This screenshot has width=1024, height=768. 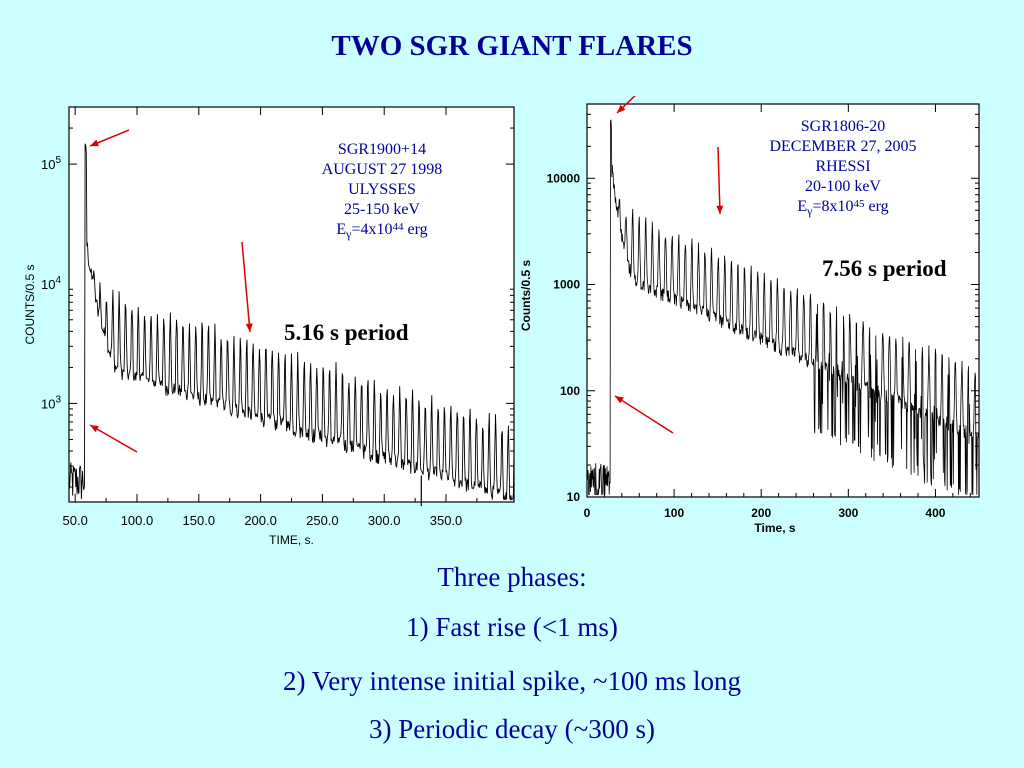 What do you see at coordinates (833, 206) in the screenshot?
I see `energy-value: =8x10` at bounding box center [833, 206].